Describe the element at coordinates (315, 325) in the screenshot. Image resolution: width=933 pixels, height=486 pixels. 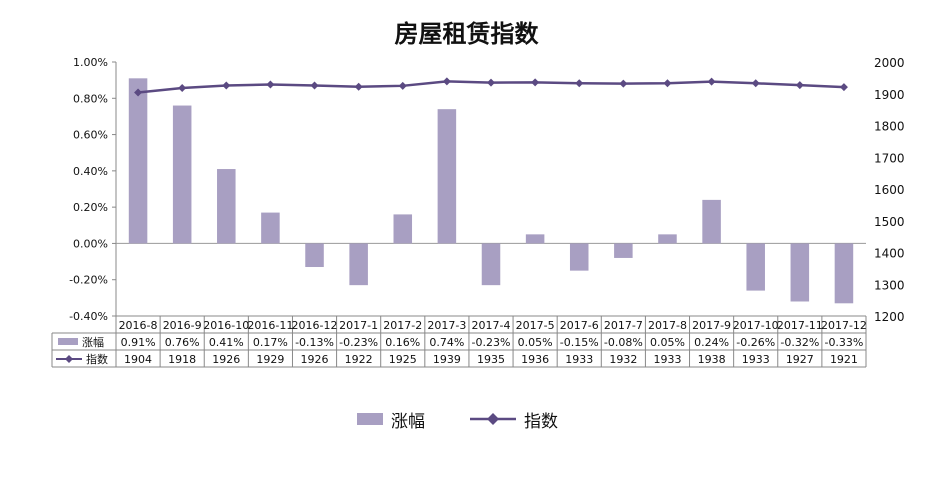
I see `x-category-label: 2016-12` at that location.